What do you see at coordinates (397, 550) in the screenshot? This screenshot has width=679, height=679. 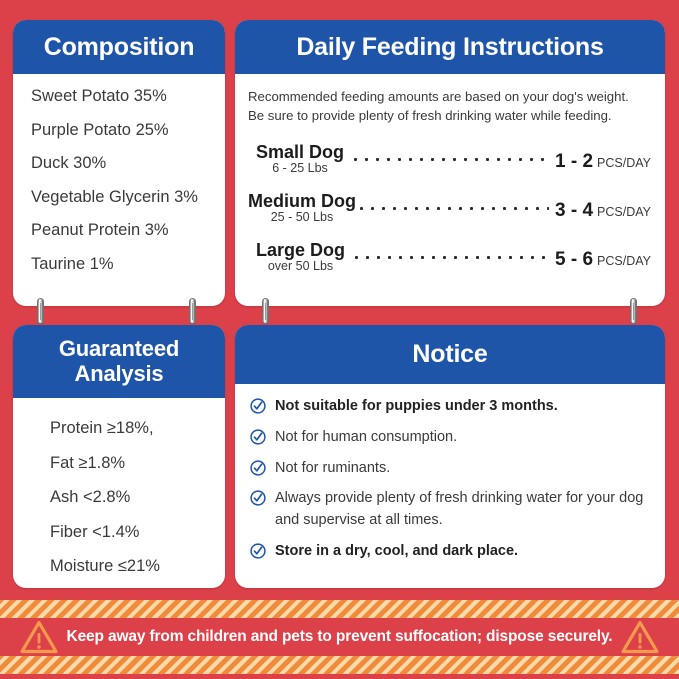 I see `notice-item-text: Store in a dry, cool, and dark place.` at bounding box center [397, 550].